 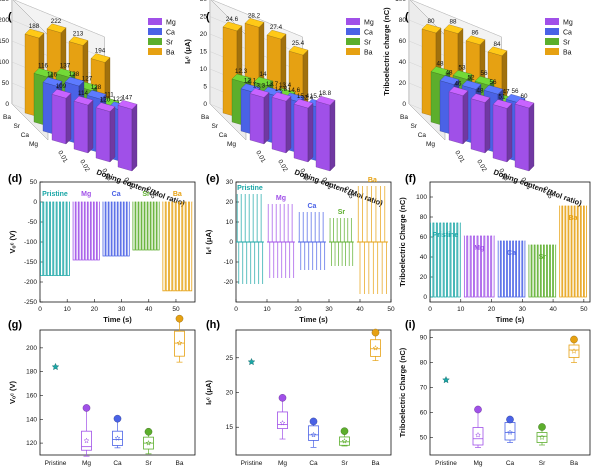 I want to click on bar-value-label: 84, so click(x=497, y=44).